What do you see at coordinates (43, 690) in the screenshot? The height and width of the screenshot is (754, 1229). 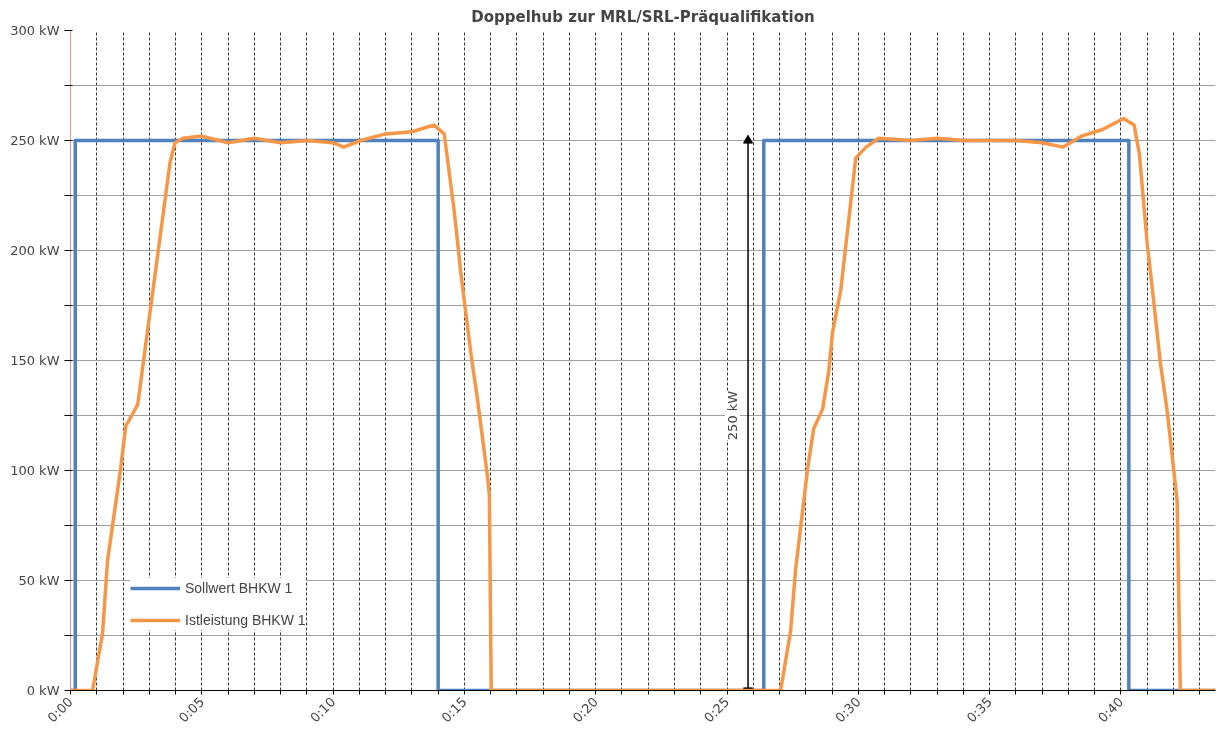 I see `y-tick-label: 0 kW` at bounding box center [43, 690].